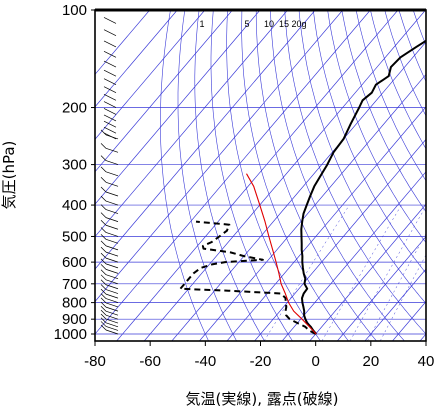 The width and height of the screenshot is (436, 411). What do you see at coordinates (74, 262) in the screenshot?
I see `y-tick-label: 600` at bounding box center [74, 262].